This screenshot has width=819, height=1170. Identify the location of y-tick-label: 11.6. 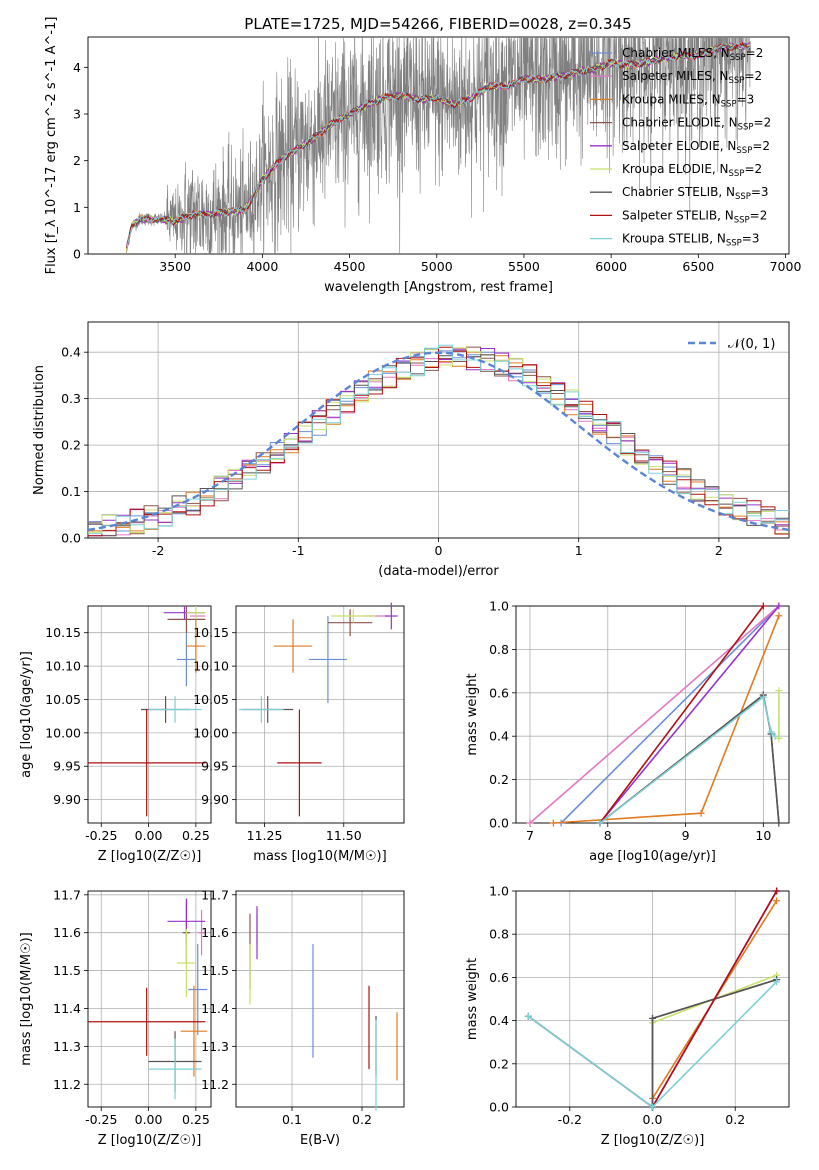
(67, 932).